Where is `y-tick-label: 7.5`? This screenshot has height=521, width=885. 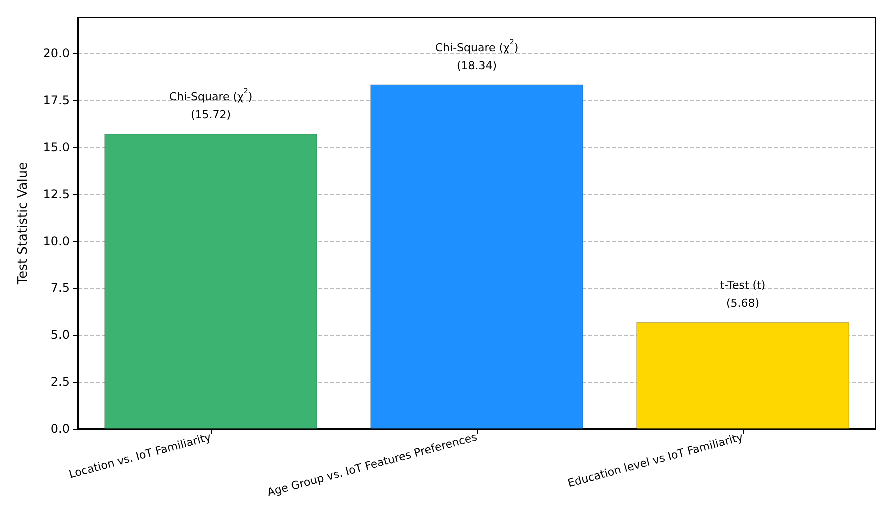
y-tick-label: 7.5 is located at coordinates (60, 288).